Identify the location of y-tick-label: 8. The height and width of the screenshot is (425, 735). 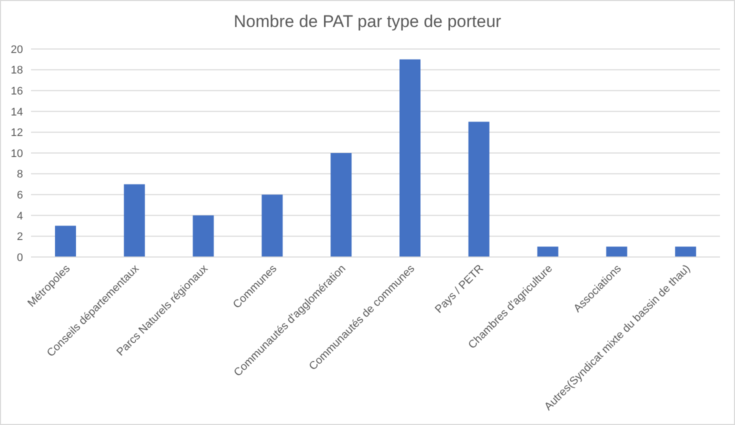
(19, 174).